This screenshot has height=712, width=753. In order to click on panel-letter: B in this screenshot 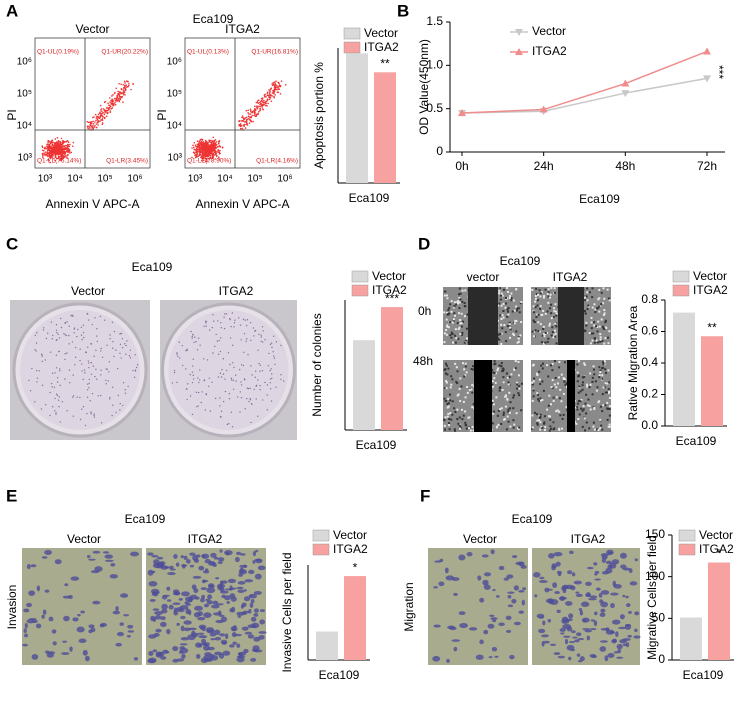, I will do `click(403, 10)`.